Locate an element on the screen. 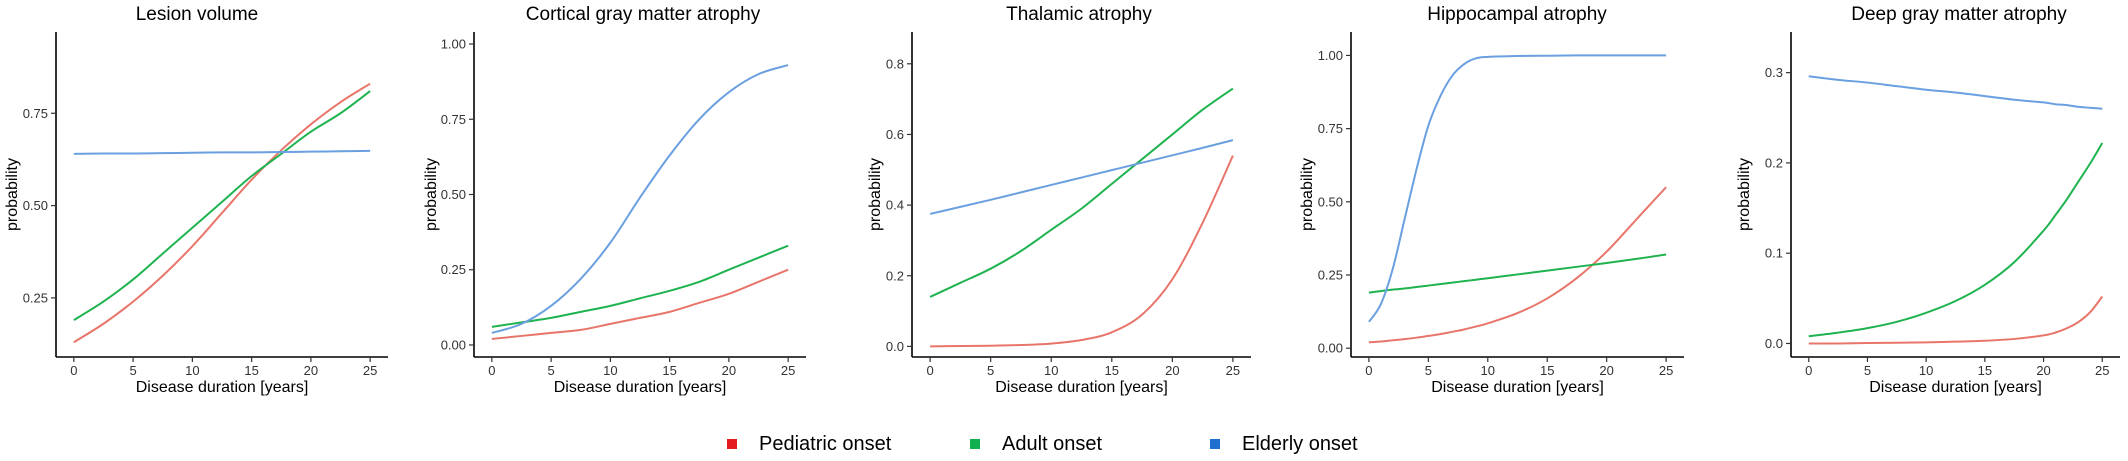 The height and width of the screenshot is (461, 2128). chart-title: Deep gray matter atrophy is located at coordinates (1959, 14).